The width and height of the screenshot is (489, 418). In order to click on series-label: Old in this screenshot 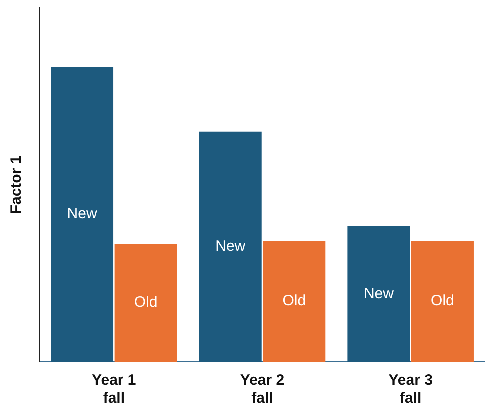, I will do `click(146, 303)`.